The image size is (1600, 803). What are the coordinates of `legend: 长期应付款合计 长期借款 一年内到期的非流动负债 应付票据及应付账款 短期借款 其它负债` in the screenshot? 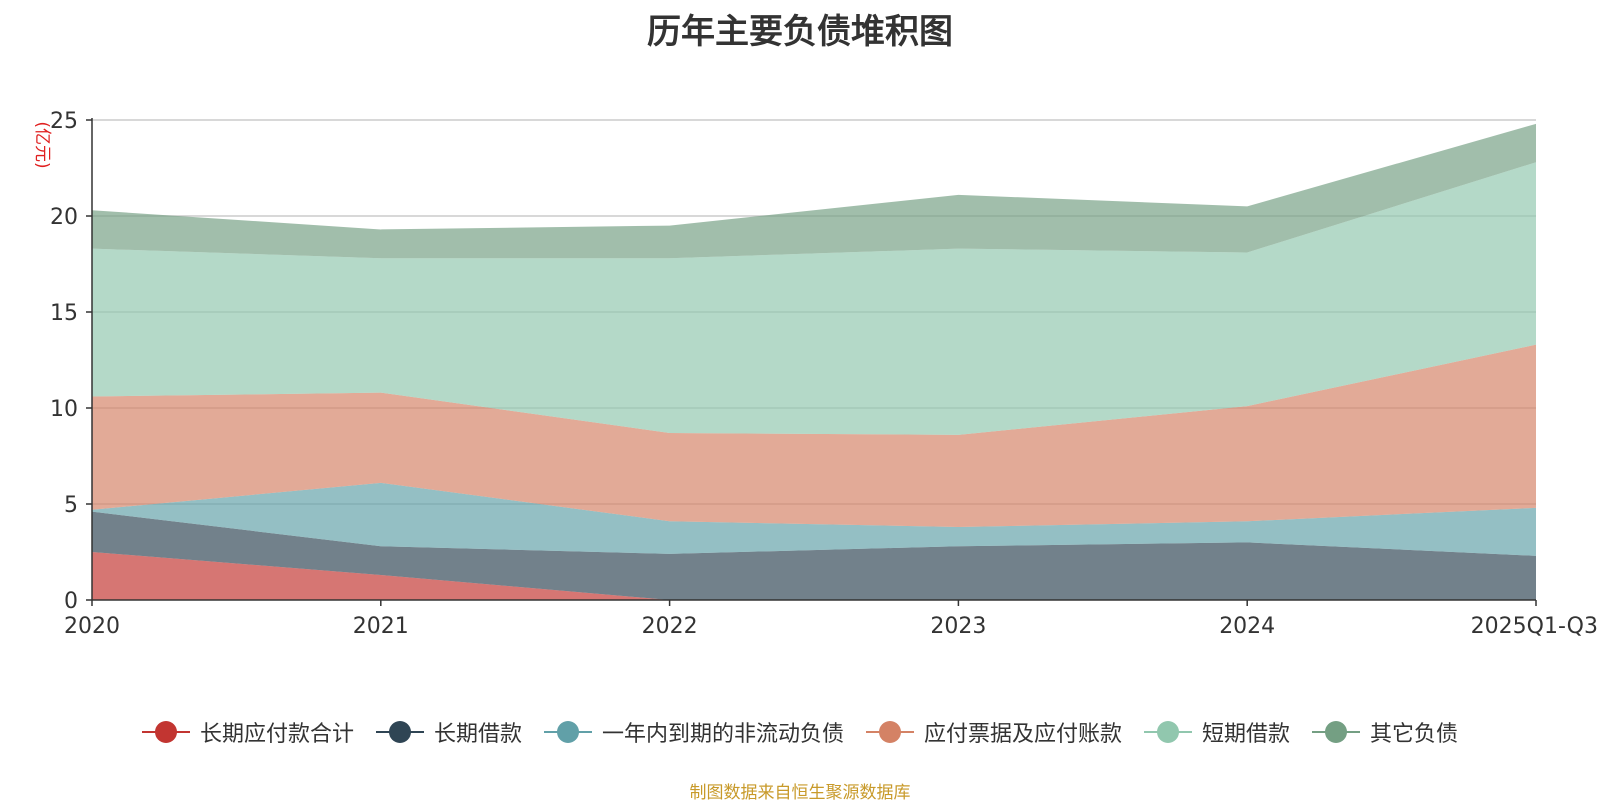 It's located at (800, 732).